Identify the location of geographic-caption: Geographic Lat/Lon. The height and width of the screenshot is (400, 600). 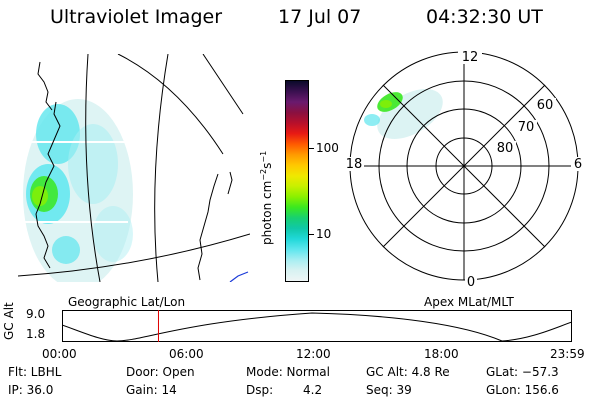
(127, 302).